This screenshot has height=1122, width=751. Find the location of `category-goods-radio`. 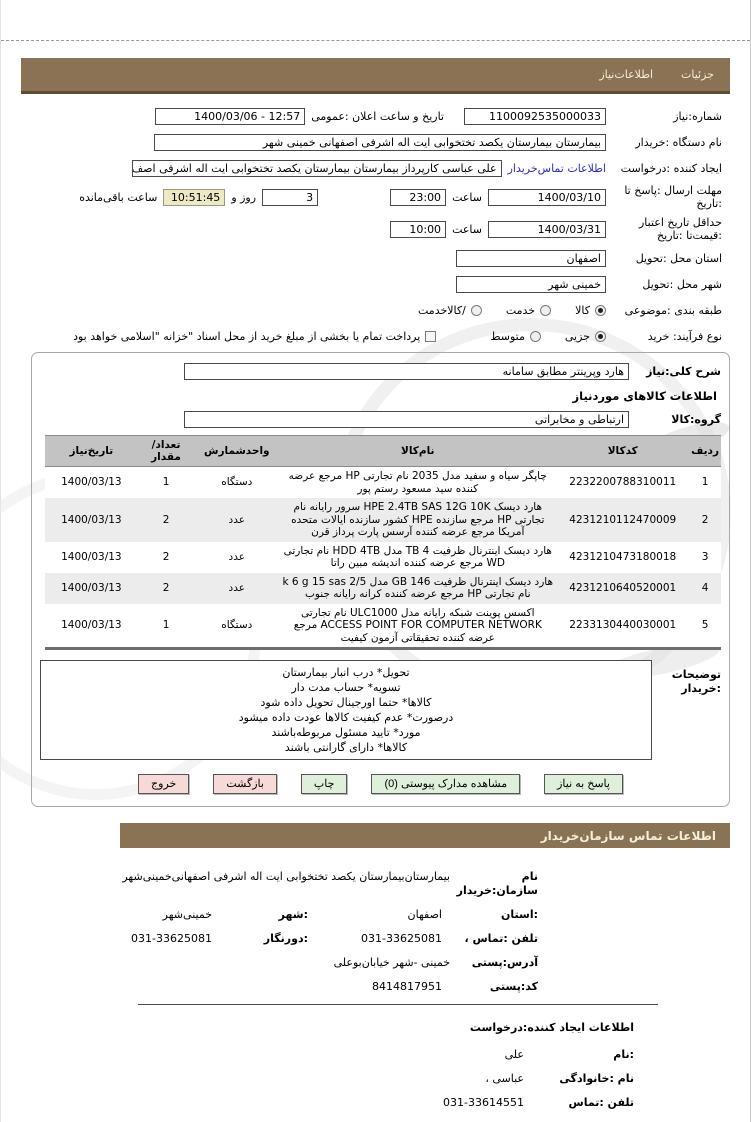

category-goods-radio is located at coordinates (600, 310).